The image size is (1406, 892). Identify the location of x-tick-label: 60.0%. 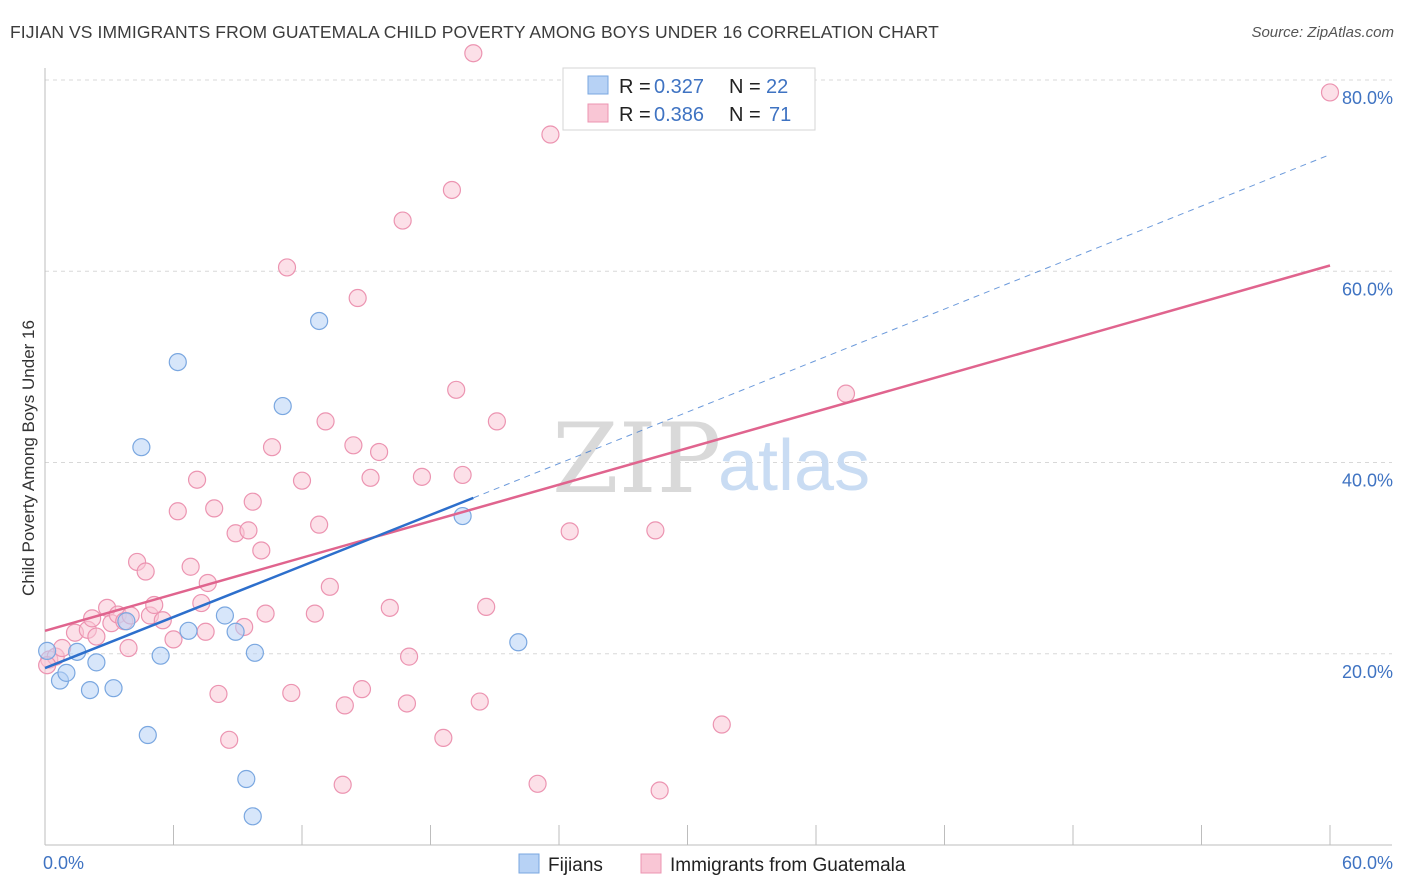
(1367, 863).